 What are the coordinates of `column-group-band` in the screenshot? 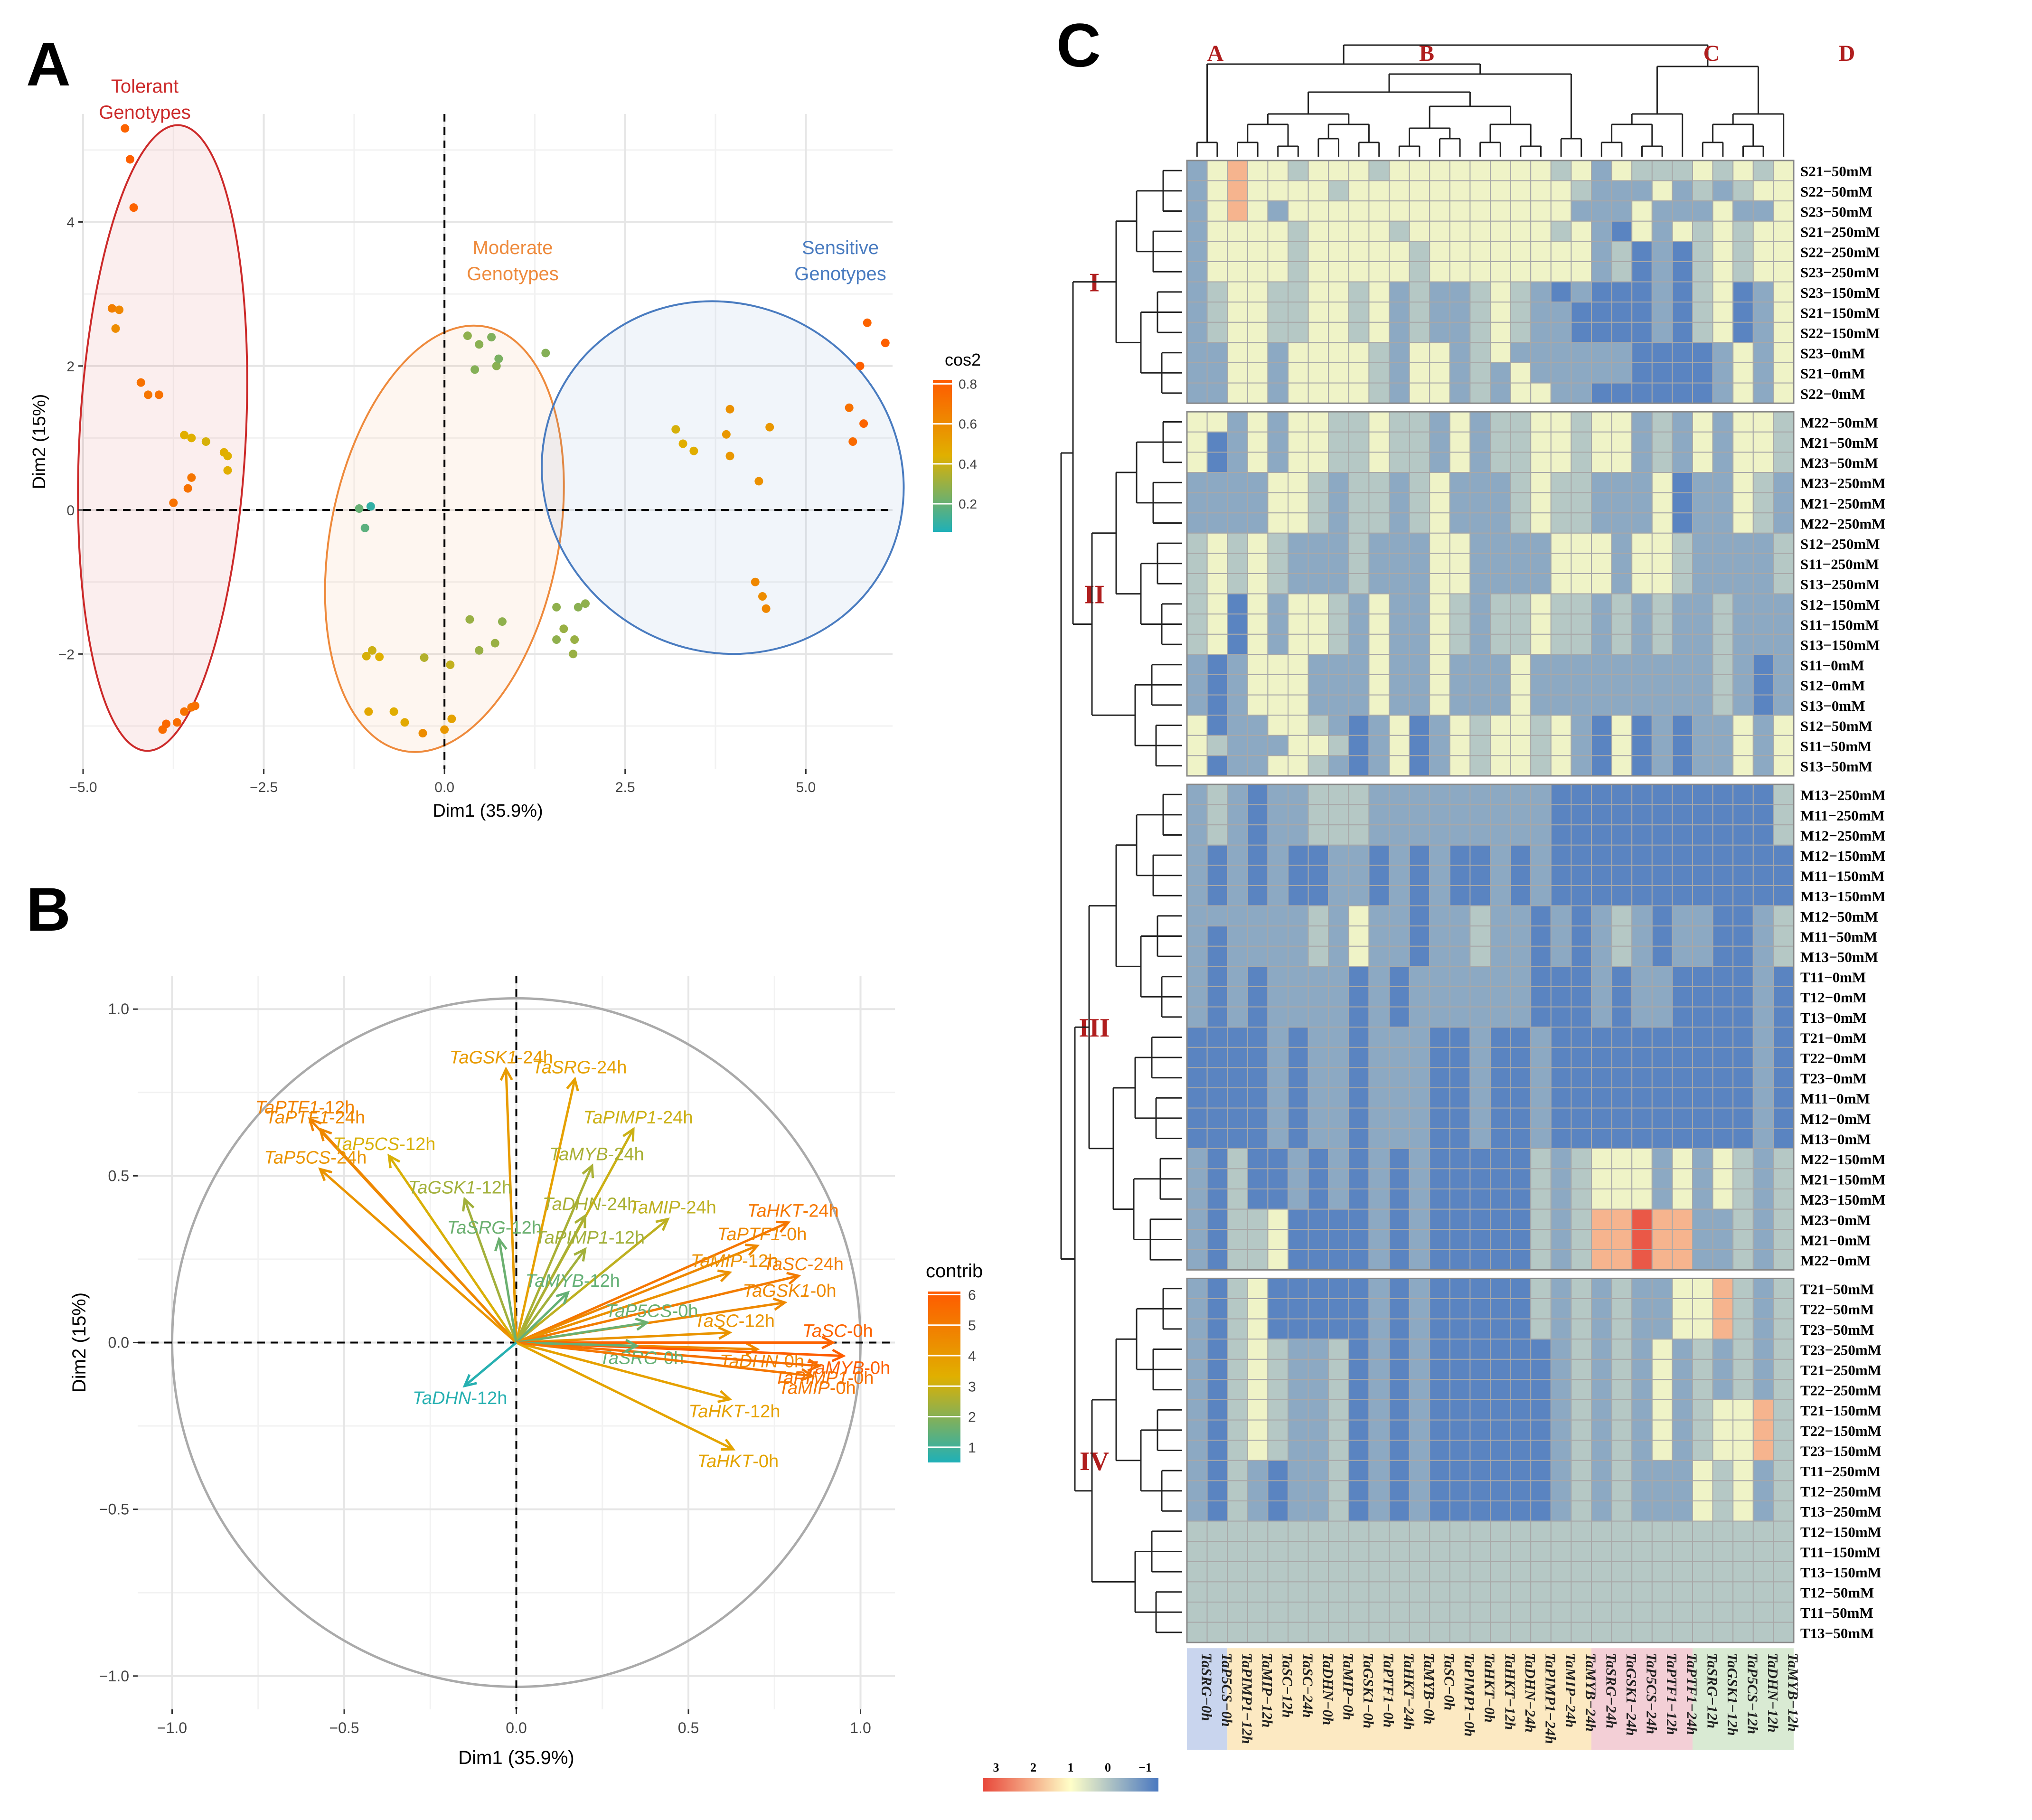 It's located at (1207, 1699).